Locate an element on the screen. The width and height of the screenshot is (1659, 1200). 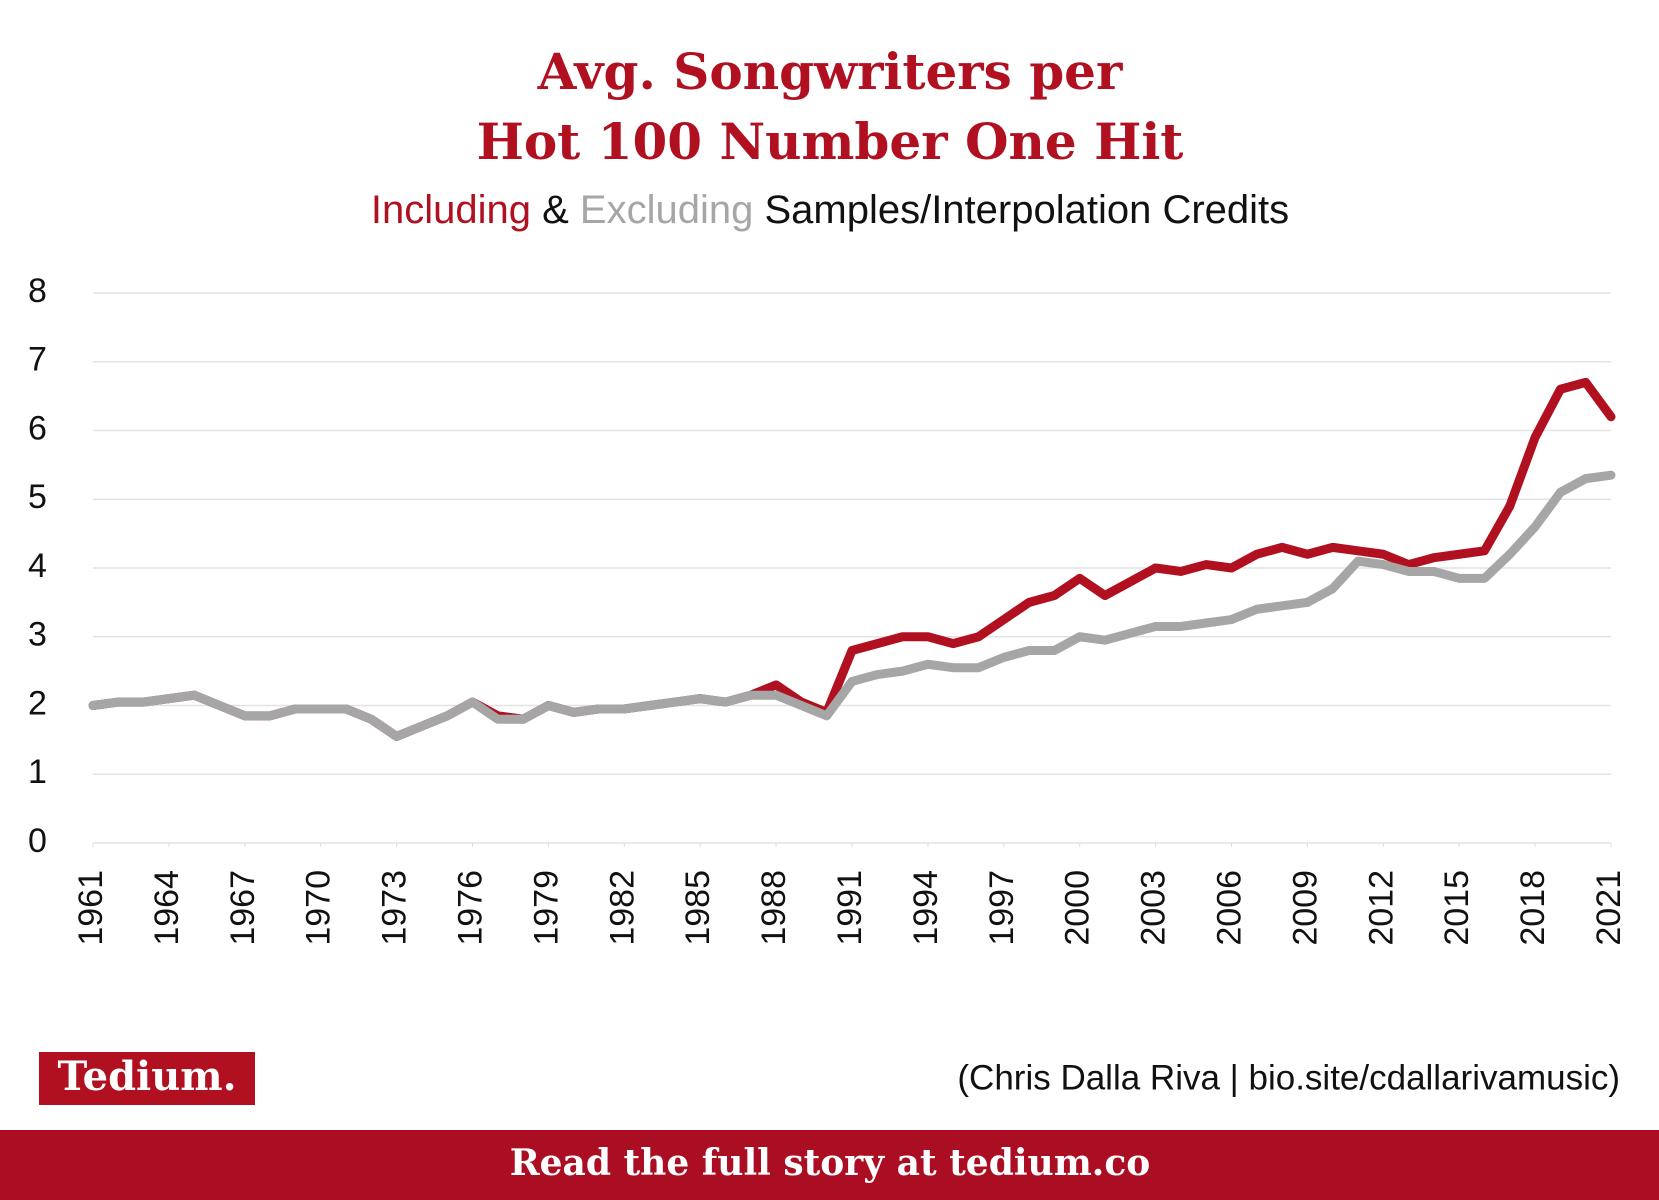
y-tick-label: 4 is located at coordinates (37, 566).